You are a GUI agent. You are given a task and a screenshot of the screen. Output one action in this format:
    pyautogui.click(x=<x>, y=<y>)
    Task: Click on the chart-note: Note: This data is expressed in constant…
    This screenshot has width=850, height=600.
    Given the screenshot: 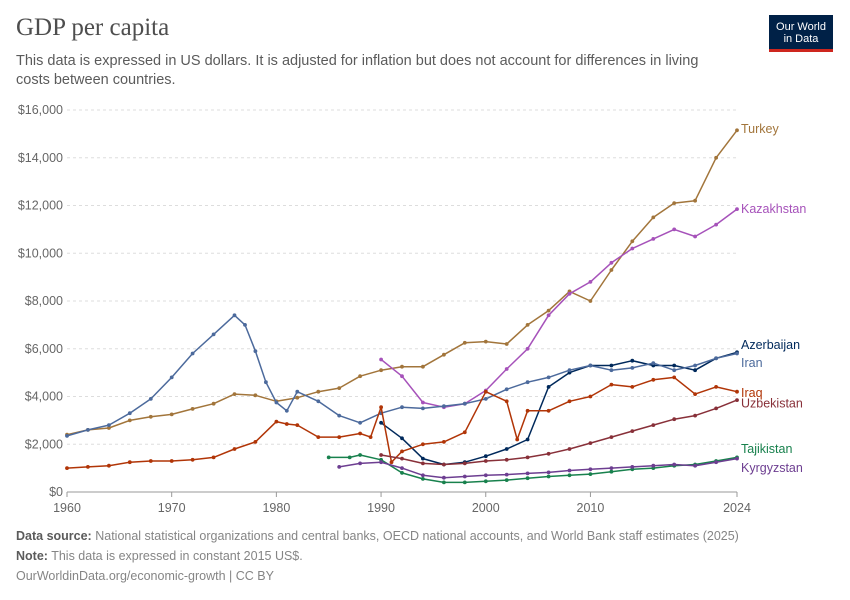 What is the action you would take?
    pyautogui.click(x=159, y=556)
    